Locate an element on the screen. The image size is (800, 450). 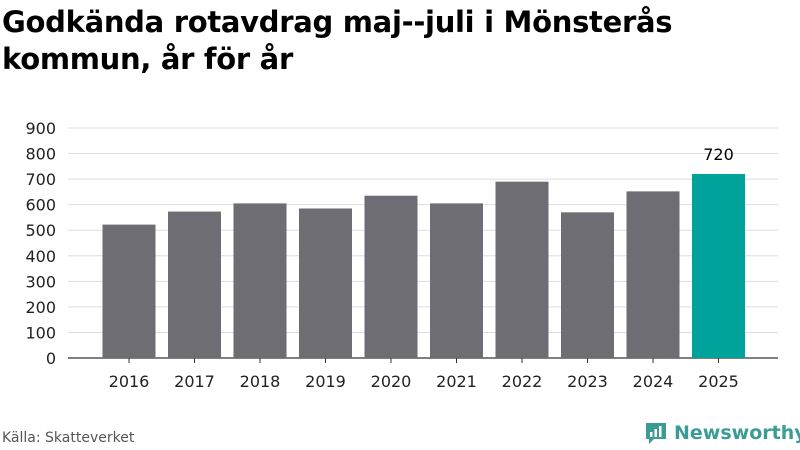
bar-2025 is located at coordinates (718, 266).